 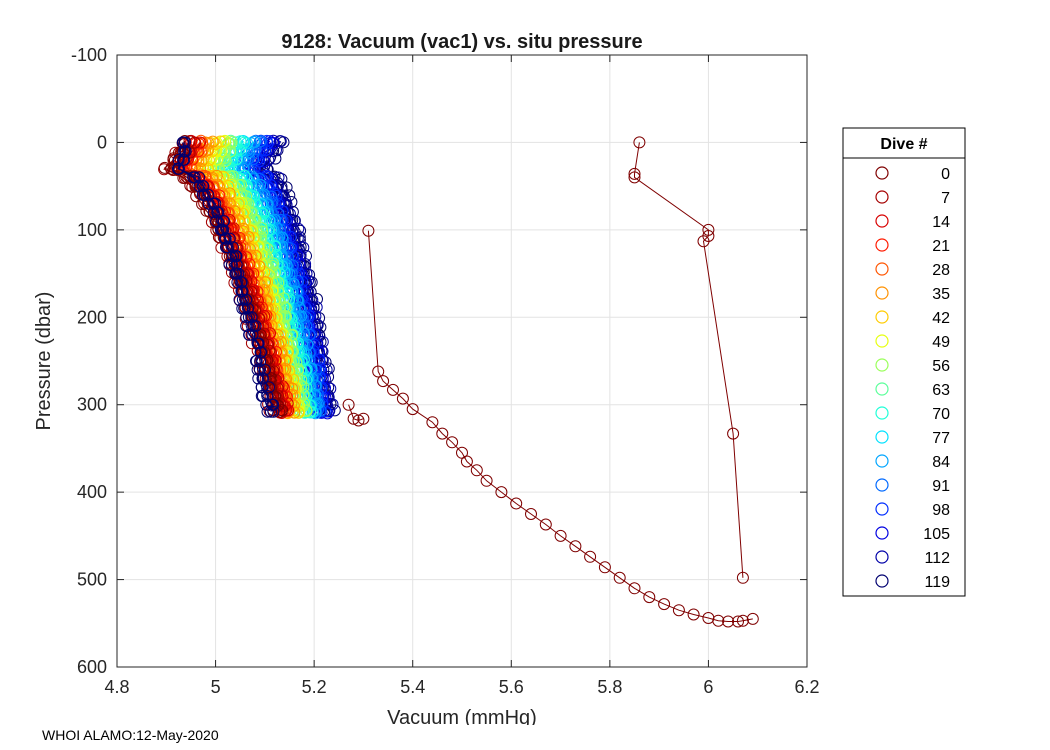 What do you see at coordinates (941, 246) in the screenshot?
I see `legend-label: 21` at bounding box center [941, 246].